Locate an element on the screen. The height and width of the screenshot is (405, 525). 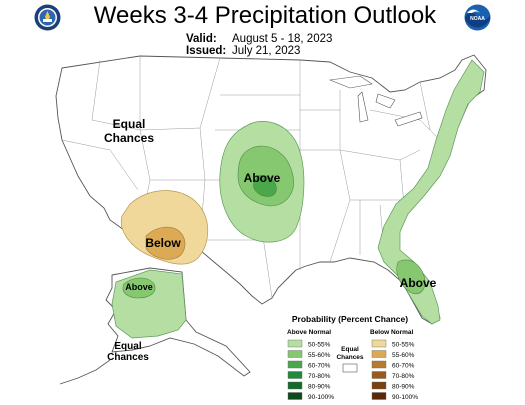
legend-below-label: 70-80% is located at coordinates (403, 376).